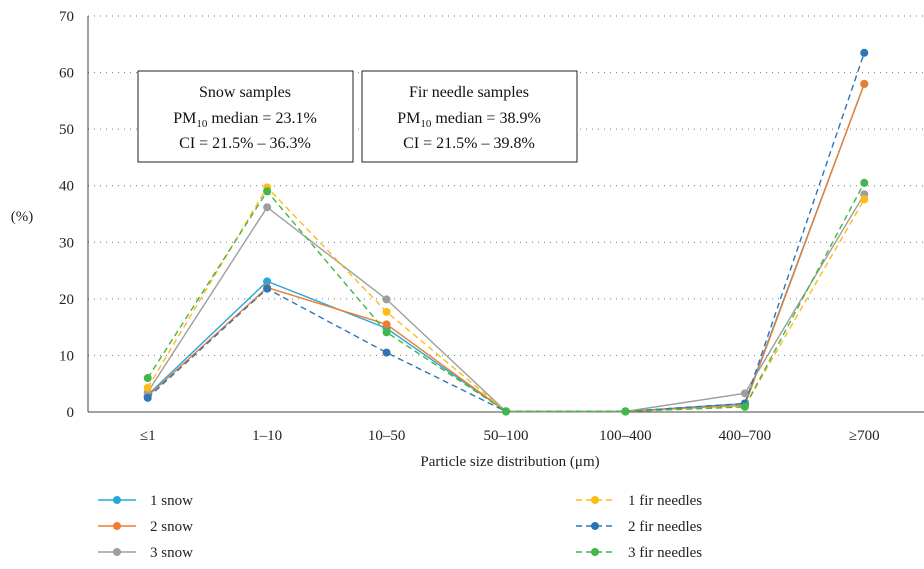  Describe the element at coordinates (387, 436) in the screenshot. I see `x-tick-label-2: 10–50` at that location.